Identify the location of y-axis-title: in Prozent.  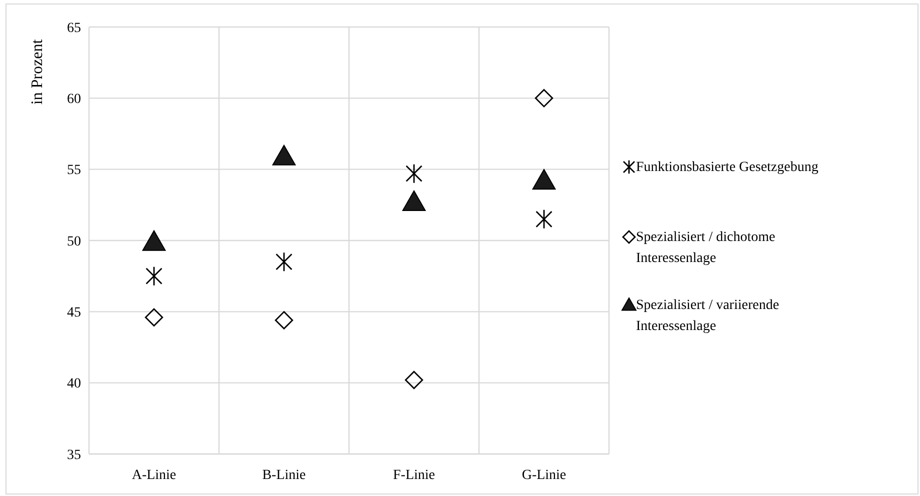
(37, 71).